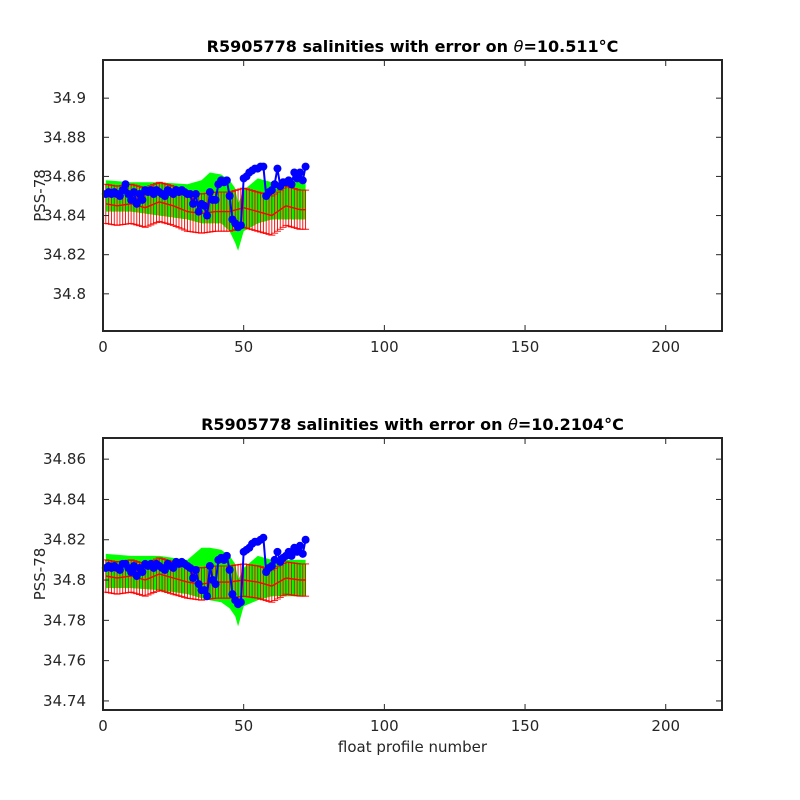 This screenshot has width=800, height=800. Describe the element at coordinates (69, 98) in the screenshot. I see `y-tick-label: 34.9` at that location.